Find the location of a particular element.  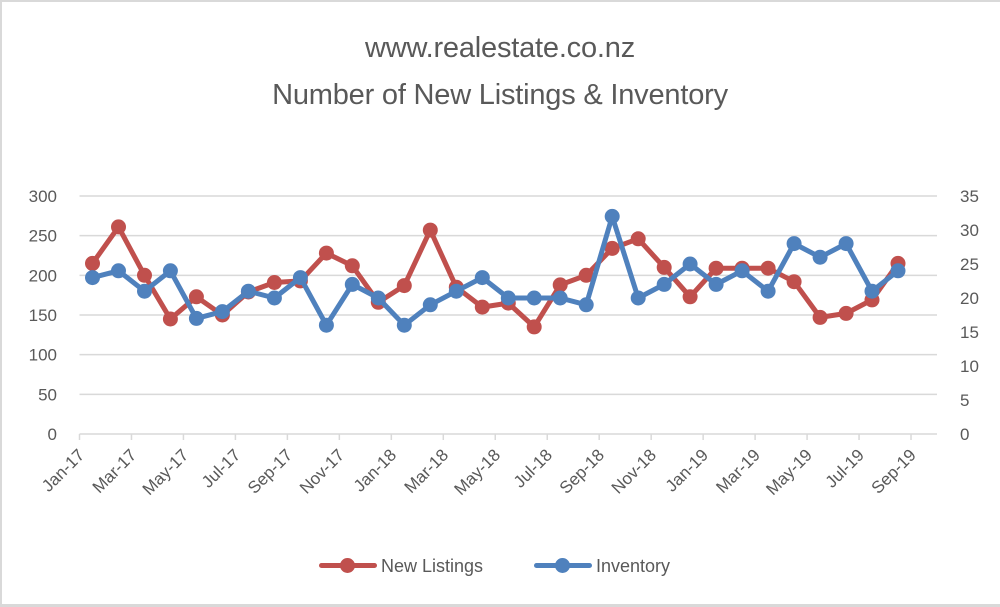

chart-title-line1: www.realestate.co.nz is located at coordinates (499, 48).